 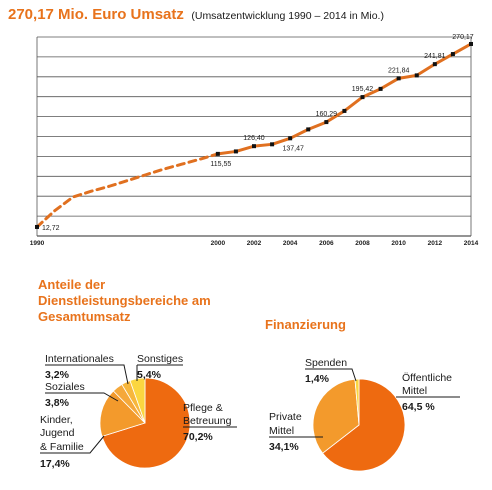 I want to click on slice-value: 3,2%, so click(x=57, y=375).